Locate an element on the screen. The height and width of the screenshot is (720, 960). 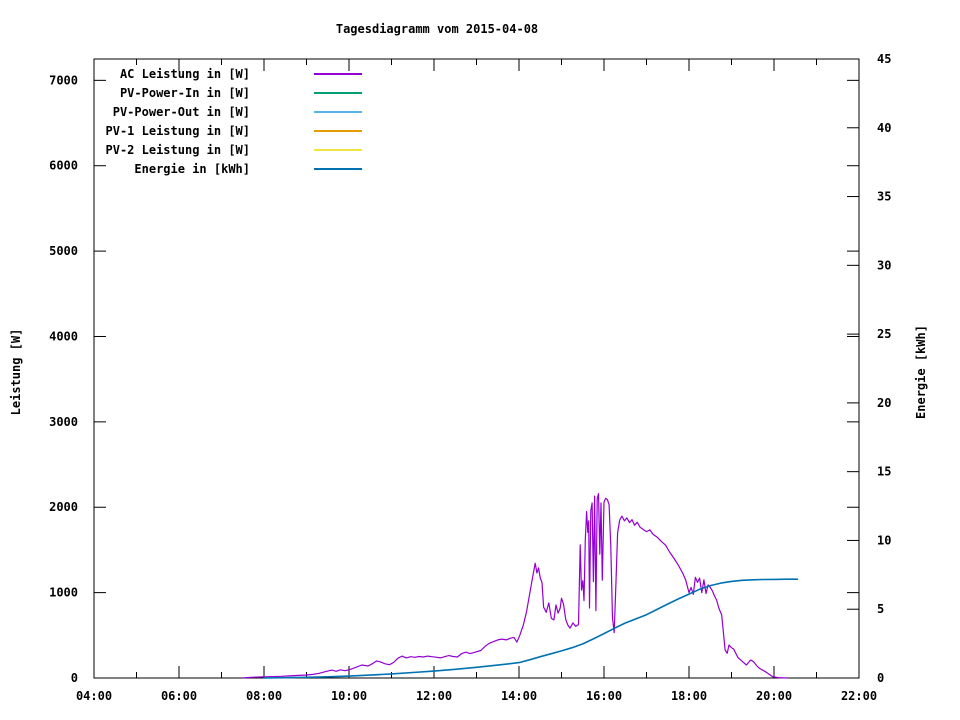
y-left-tick-label: 5000 is located at coordinates (63, 251).